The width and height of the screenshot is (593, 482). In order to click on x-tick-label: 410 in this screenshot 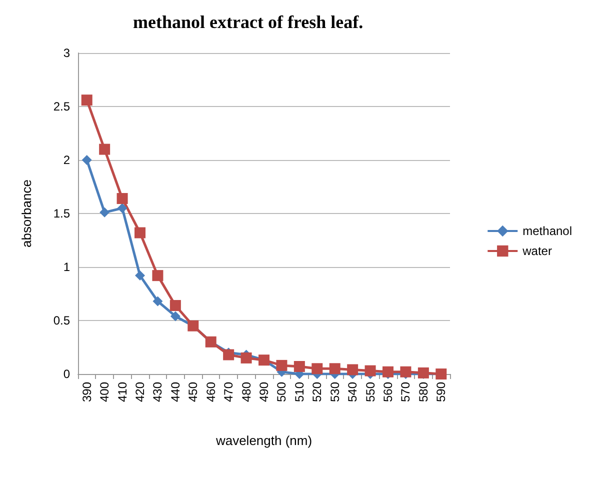, I will do `click(122, 392)`.